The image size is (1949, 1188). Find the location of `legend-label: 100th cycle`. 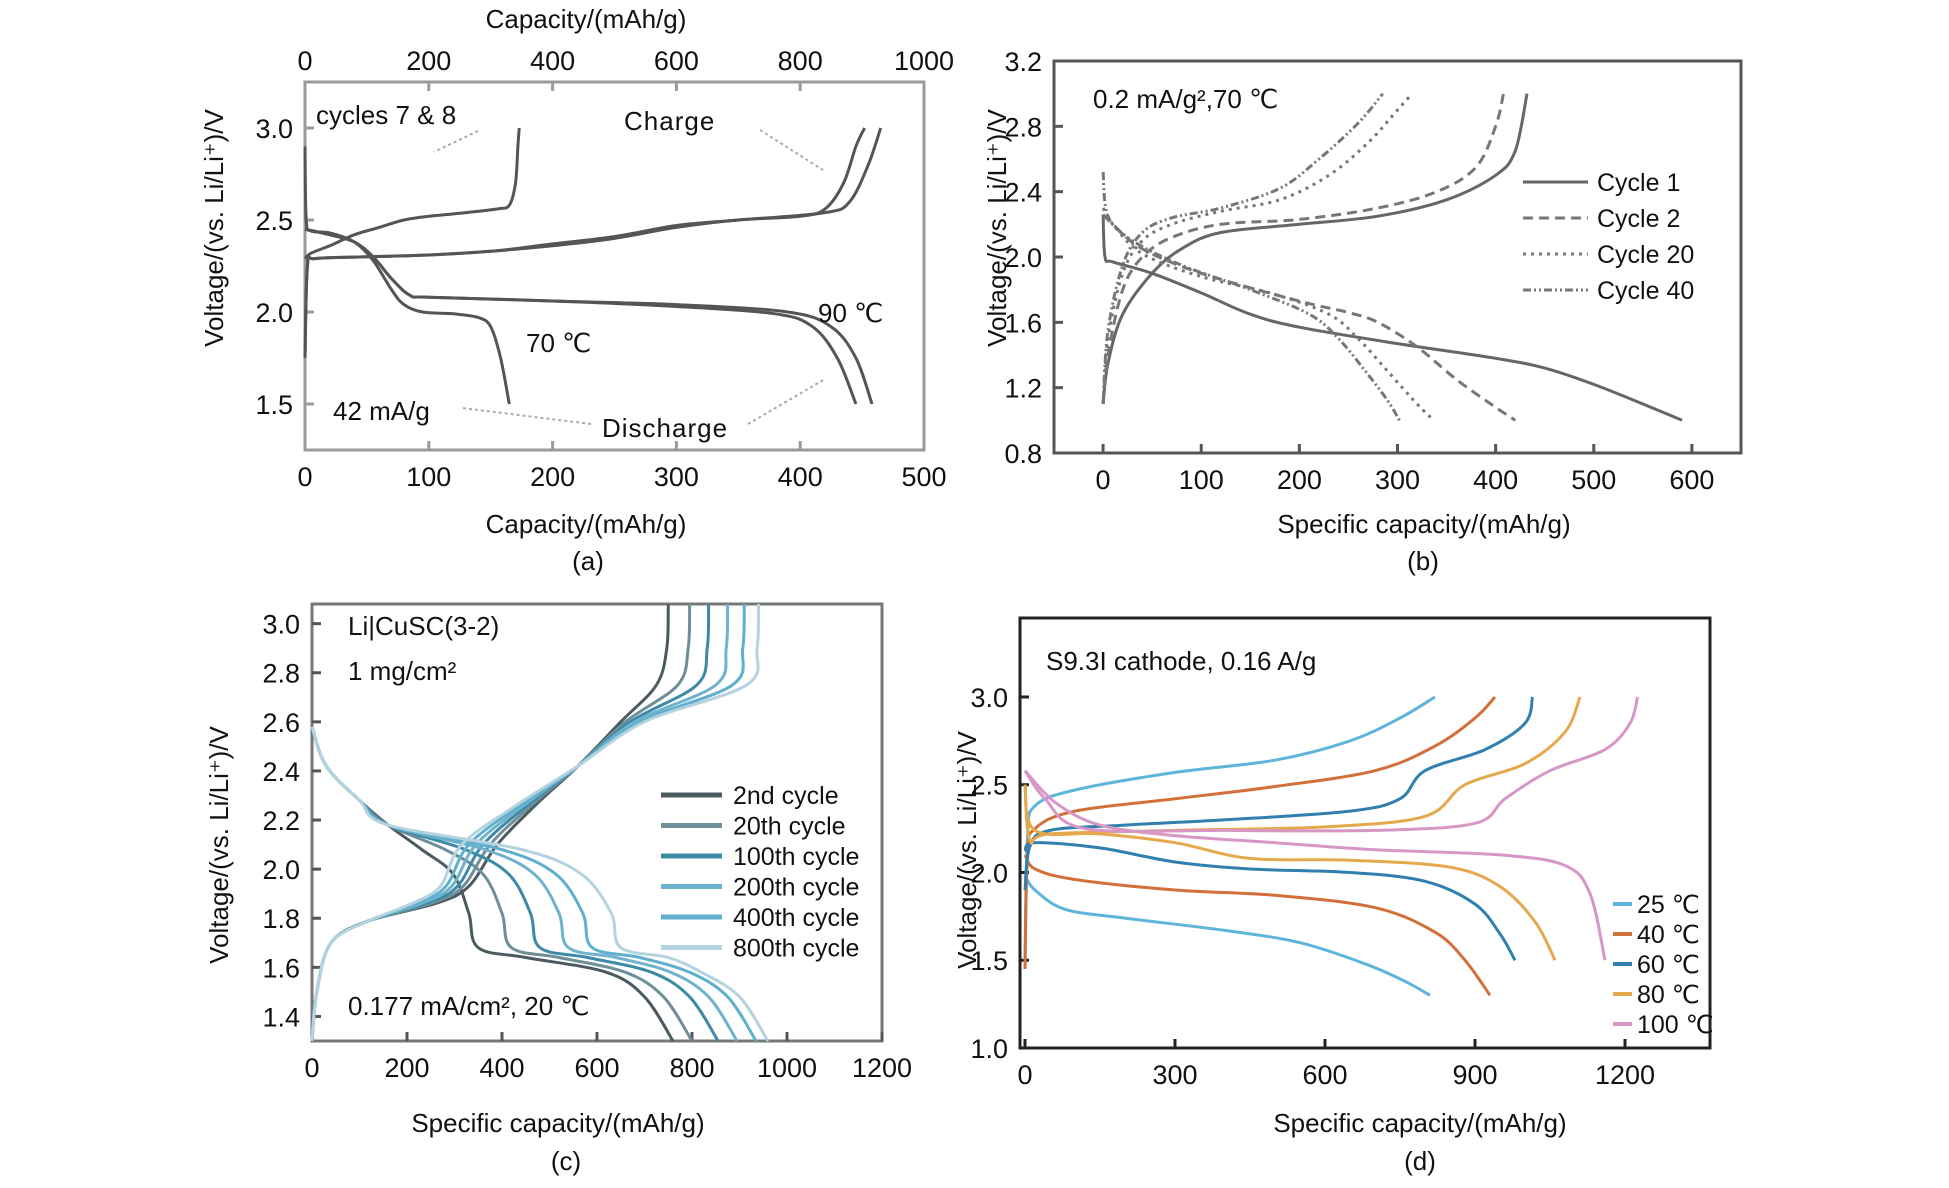

legend-label: 100th cycle is located at coordinates (796, 857).